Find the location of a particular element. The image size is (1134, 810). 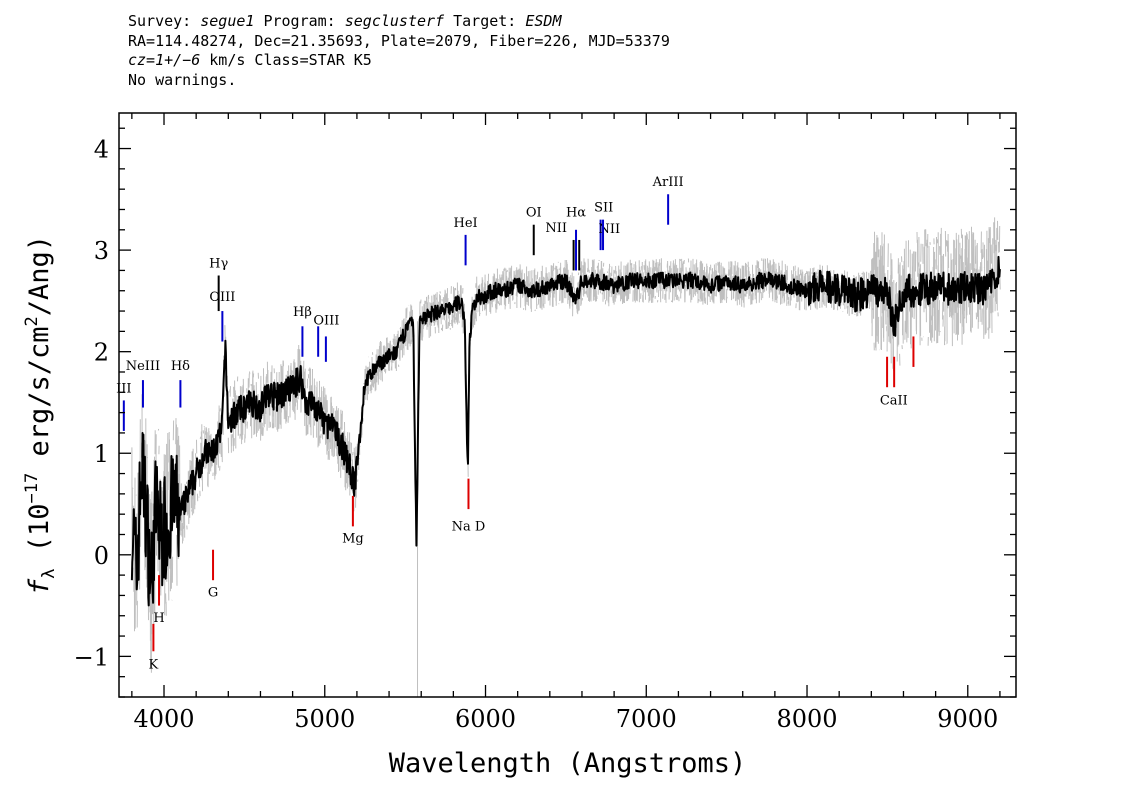

line-label: CaII is located at coordinates (894, 400).